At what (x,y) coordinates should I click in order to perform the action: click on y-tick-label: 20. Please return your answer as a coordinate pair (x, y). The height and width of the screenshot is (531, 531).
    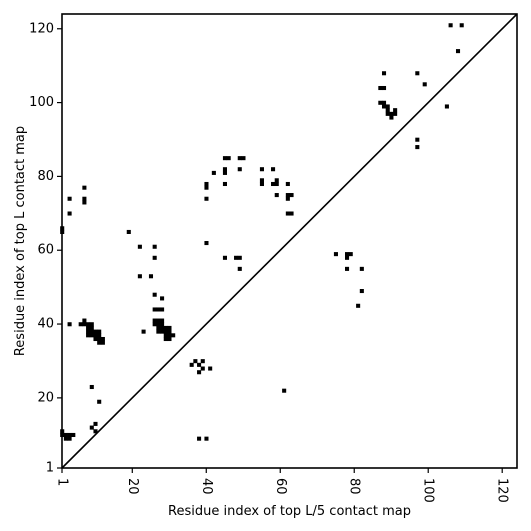
    Looking at the image, I should click on (45, 397).